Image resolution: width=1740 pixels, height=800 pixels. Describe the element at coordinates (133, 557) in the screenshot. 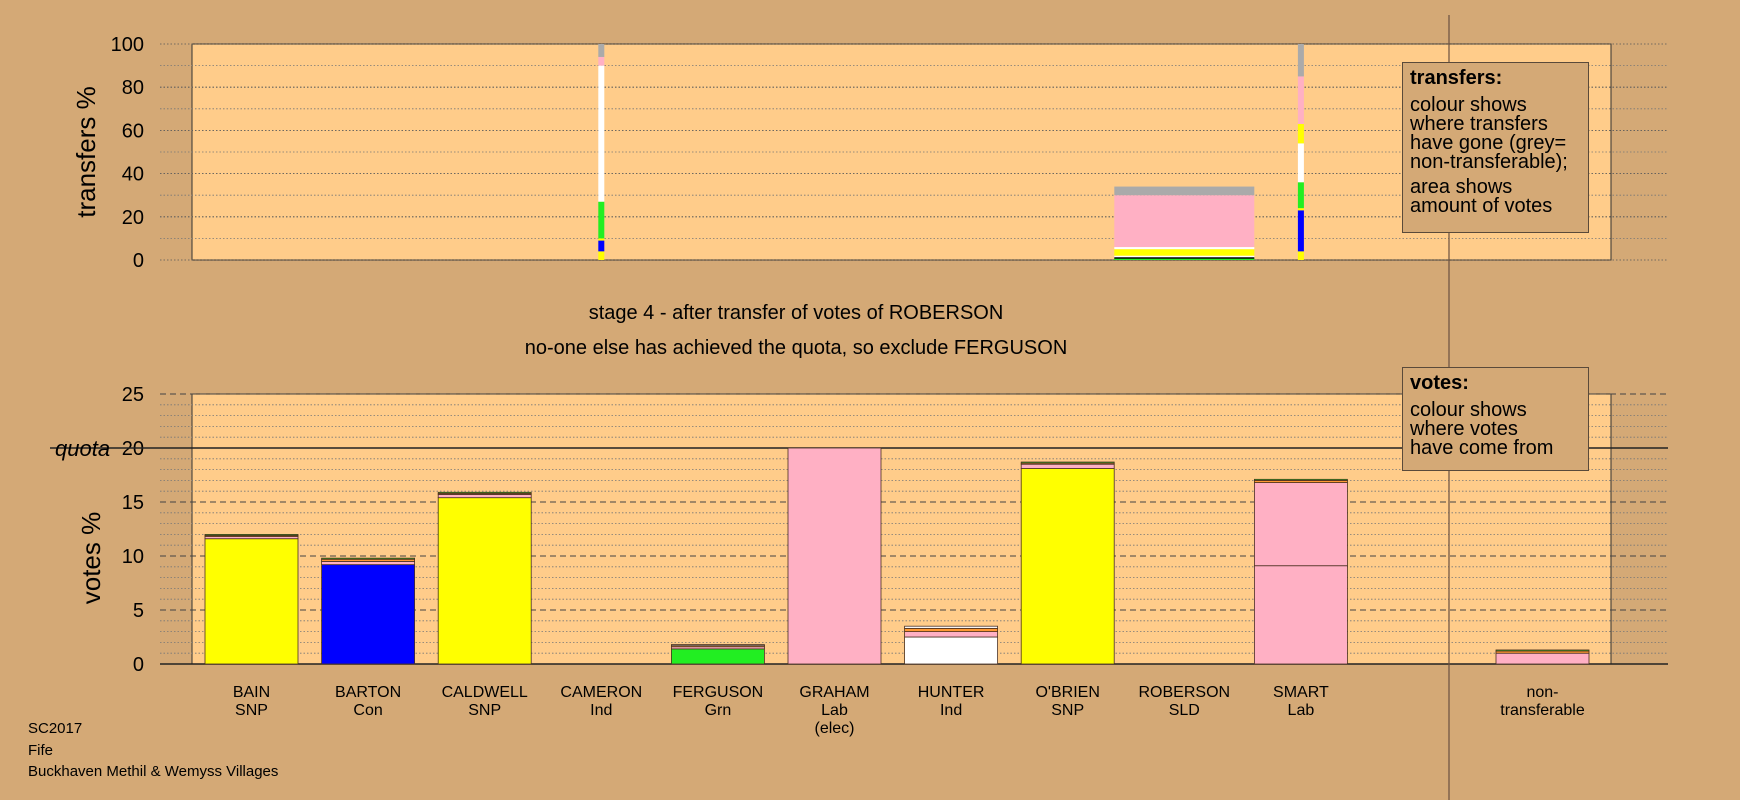

I see `votes-y-tick-label: 10` at that location.